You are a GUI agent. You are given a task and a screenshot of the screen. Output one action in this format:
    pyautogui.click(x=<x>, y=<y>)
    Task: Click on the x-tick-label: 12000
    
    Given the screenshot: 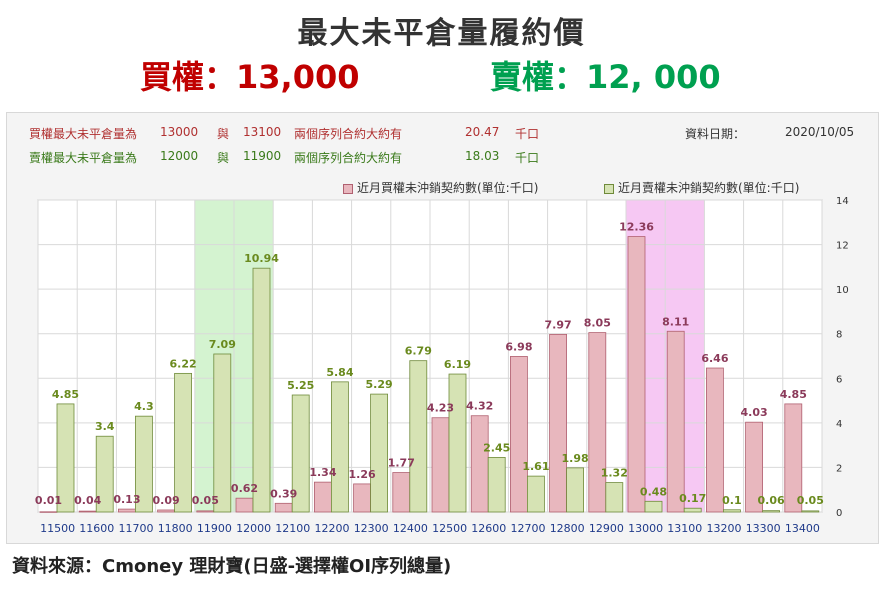 What is the action you would take?
    pyautogui.click(x=253, y=528)
    